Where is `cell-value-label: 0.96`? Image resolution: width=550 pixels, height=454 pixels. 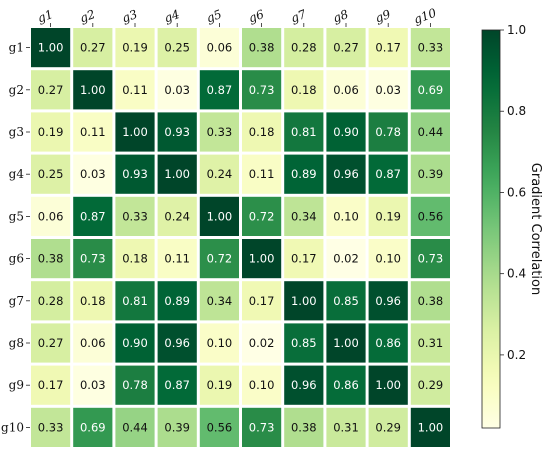
cell-value-label: 0.96 is located at coordinates (177, 343).